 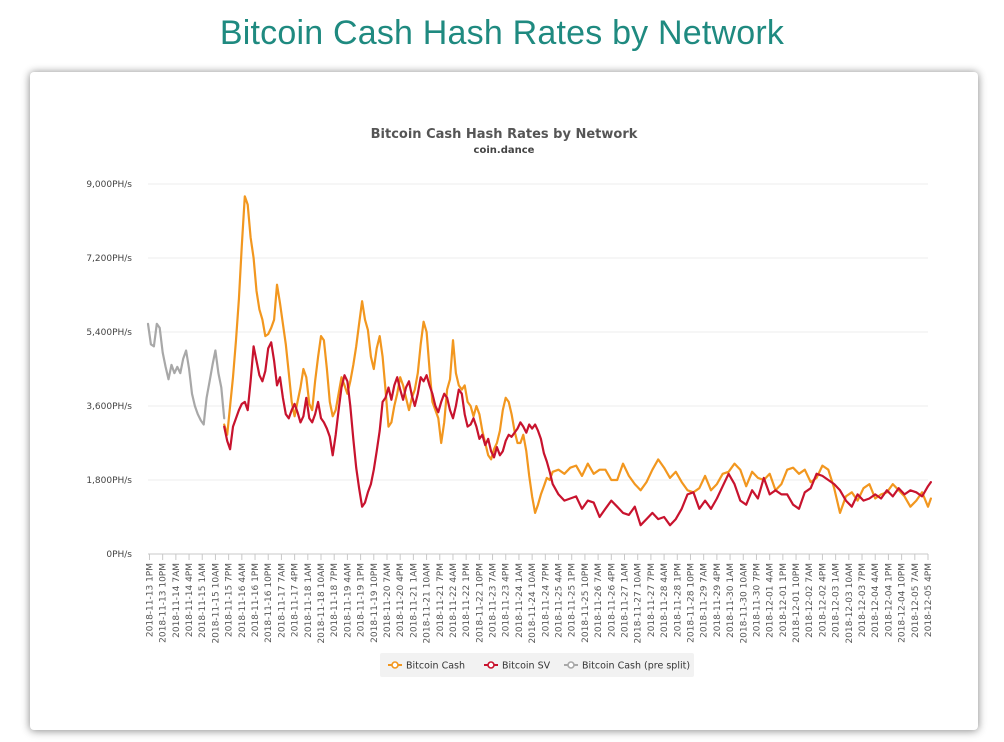 I want to click on y-tick-label: 9,000PH/s, so click(x=109, y=185).